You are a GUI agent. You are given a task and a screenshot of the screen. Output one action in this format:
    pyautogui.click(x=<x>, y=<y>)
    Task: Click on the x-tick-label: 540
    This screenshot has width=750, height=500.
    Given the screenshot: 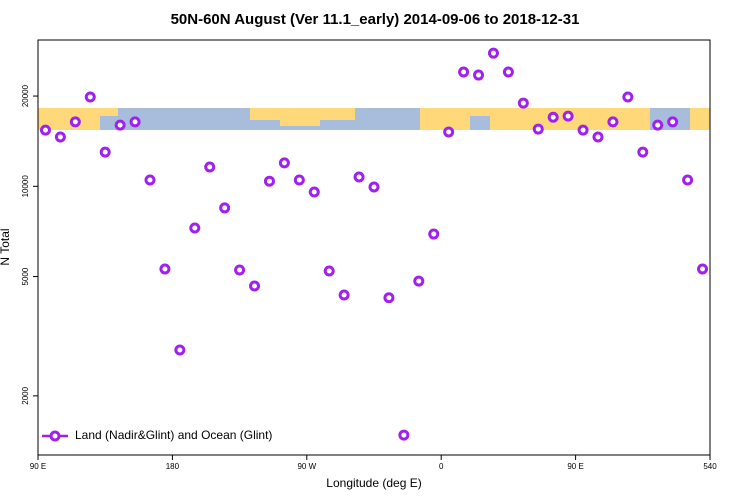 What is the action you would take?
    pyautogui.click(x=710, y=466)
    